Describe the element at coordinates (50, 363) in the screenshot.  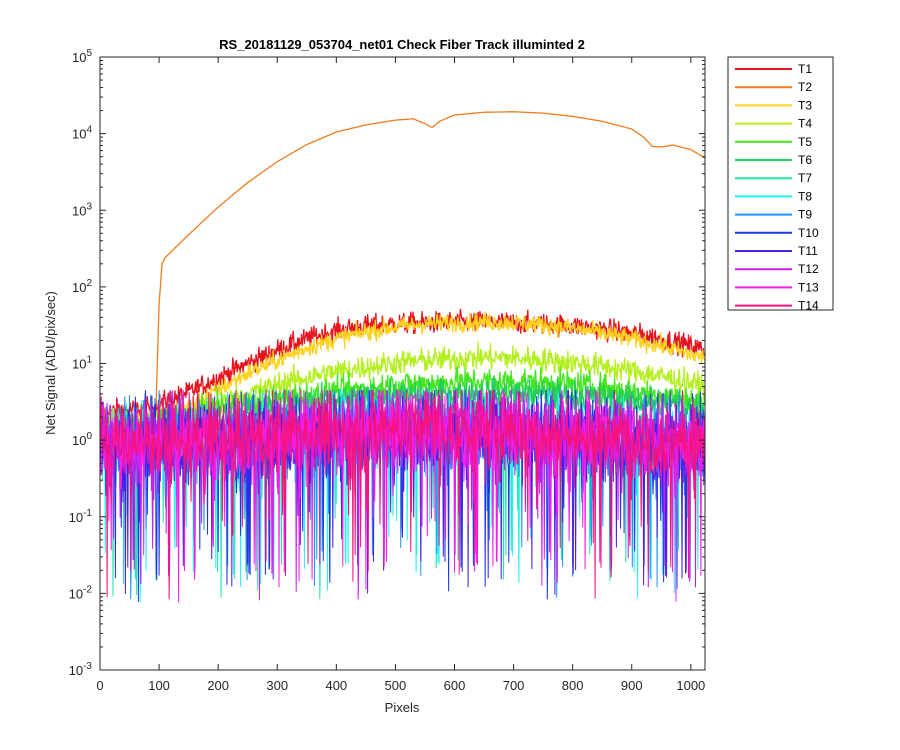
I see `y-axis-label: Net Signal (ADU/pix/sec)` at that location.